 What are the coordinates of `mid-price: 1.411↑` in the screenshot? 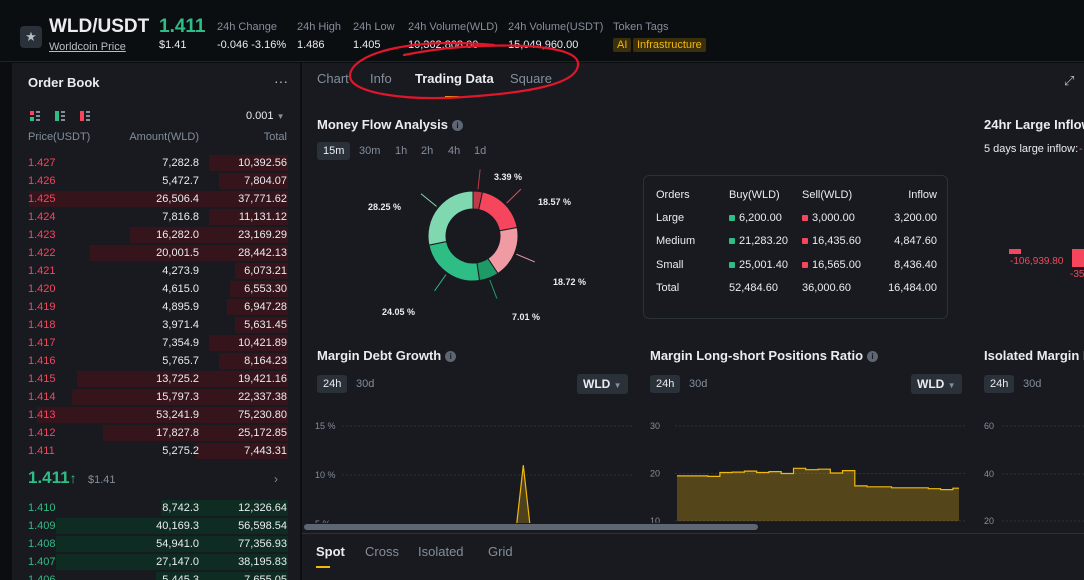 It's located at (52, 478).